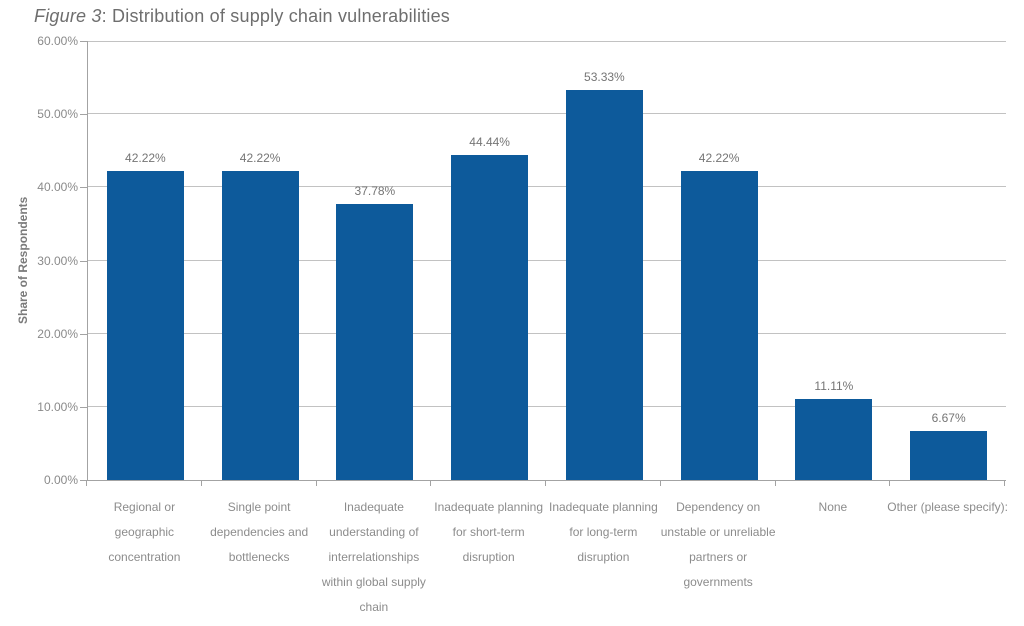  What do you see at coordinates (948, 418) in the screenshot?
I see `bar-value-label: 6.67%` at bounding box center [948, 418].